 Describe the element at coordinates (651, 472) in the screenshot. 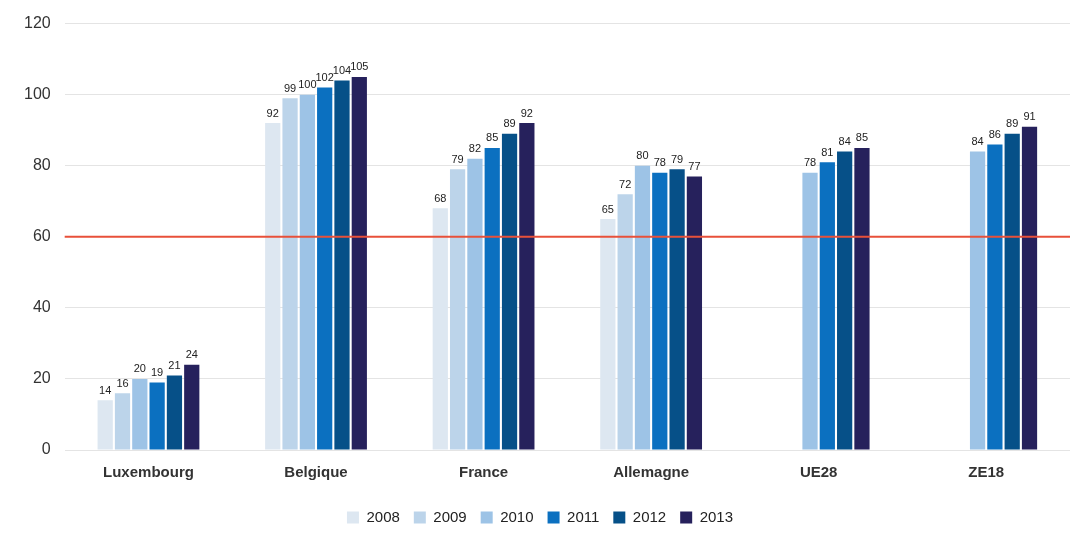

I see `x-tick-label: Allemagne` at that location.